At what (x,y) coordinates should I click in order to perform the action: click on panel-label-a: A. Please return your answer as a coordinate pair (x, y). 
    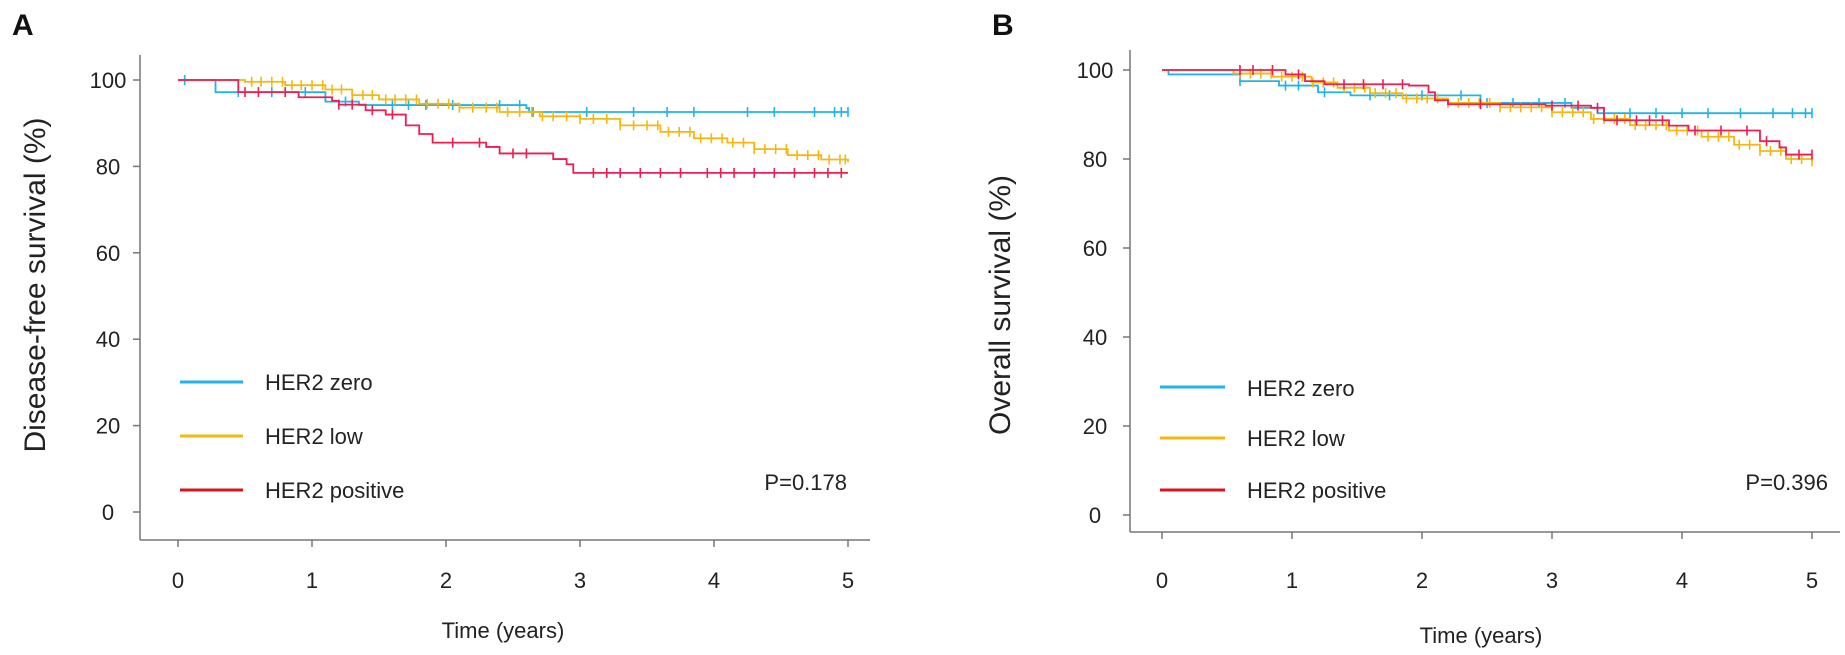
    Looking at the image, I should click on (23, 25).